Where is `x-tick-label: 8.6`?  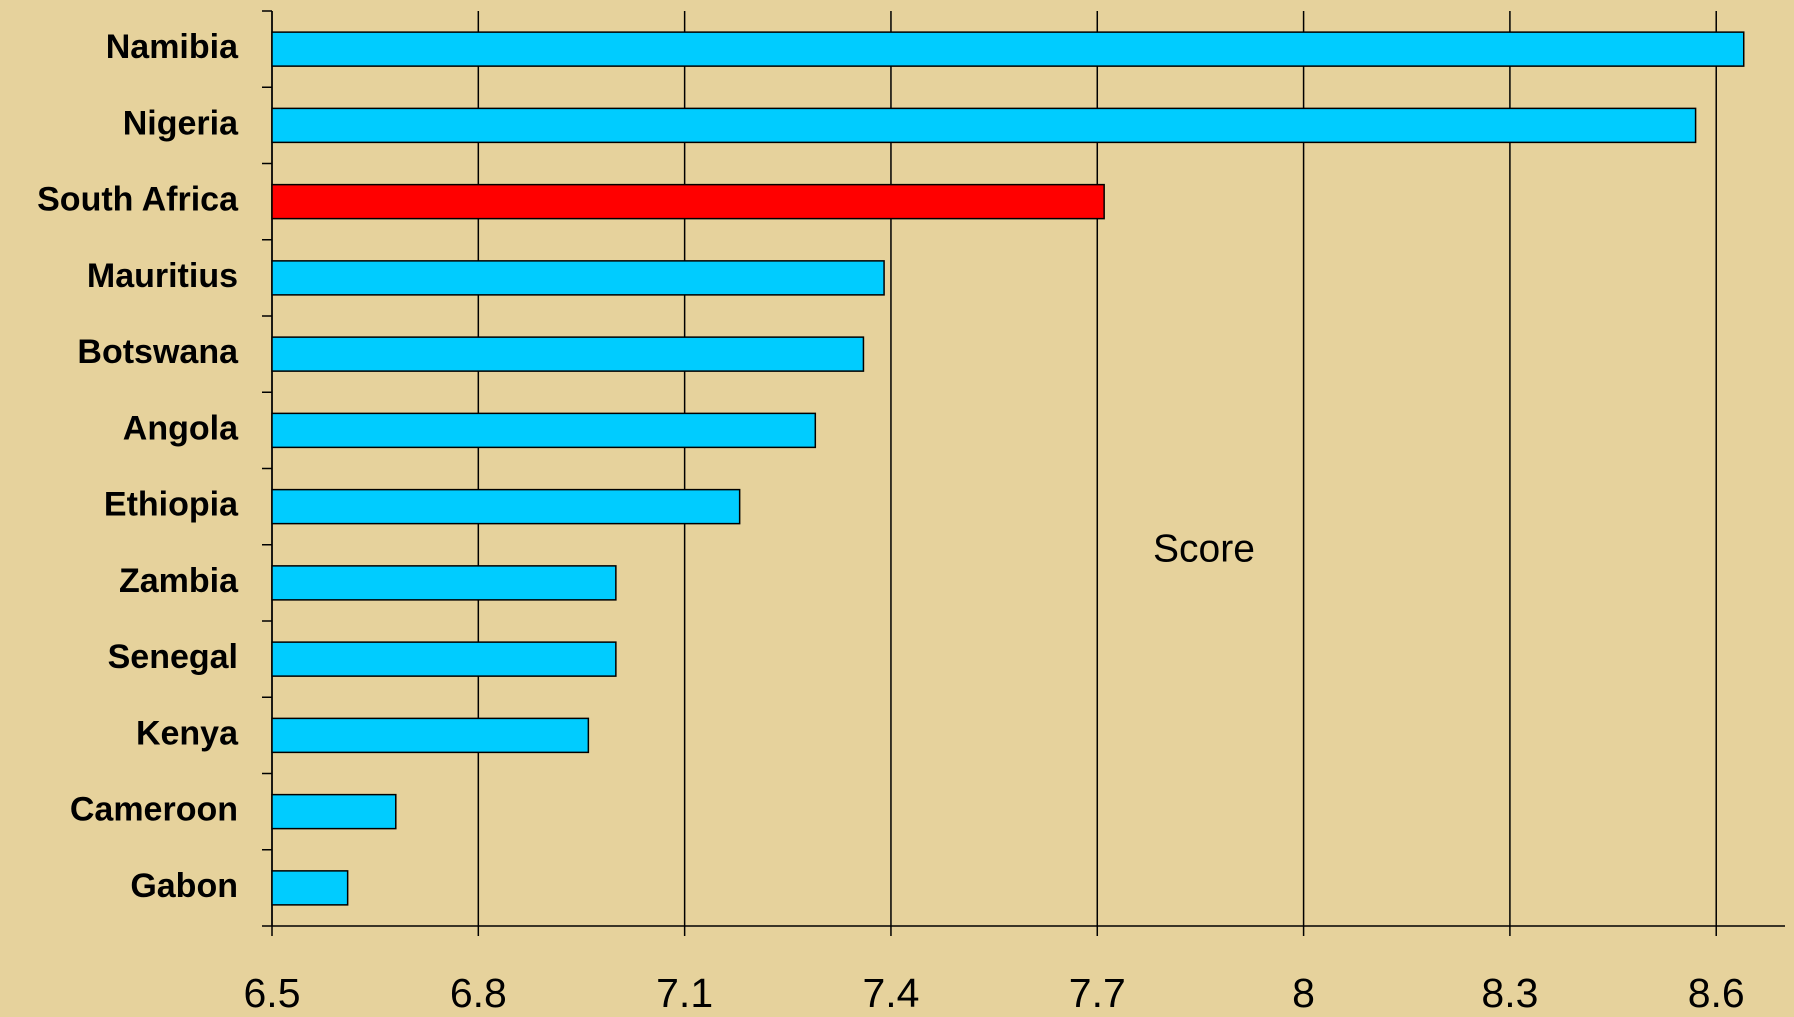
x-tick-label: 8.6 is located at coordinates (1716, 993).